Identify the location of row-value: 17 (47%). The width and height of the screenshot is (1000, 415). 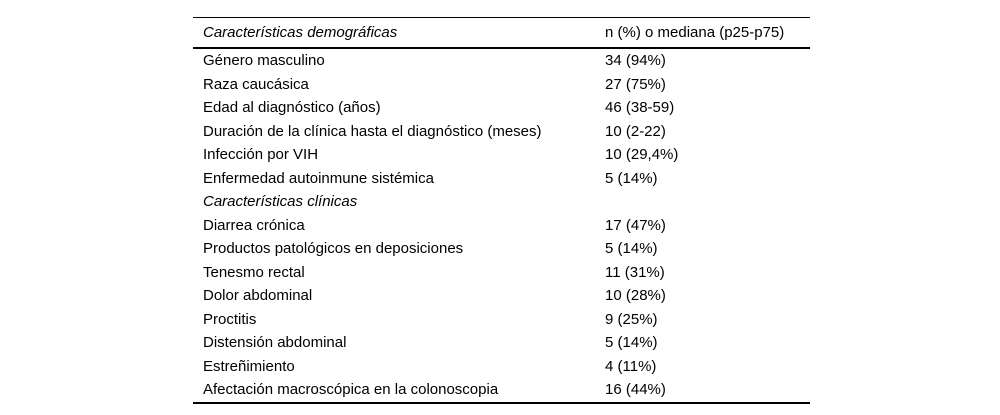
(635, 225).